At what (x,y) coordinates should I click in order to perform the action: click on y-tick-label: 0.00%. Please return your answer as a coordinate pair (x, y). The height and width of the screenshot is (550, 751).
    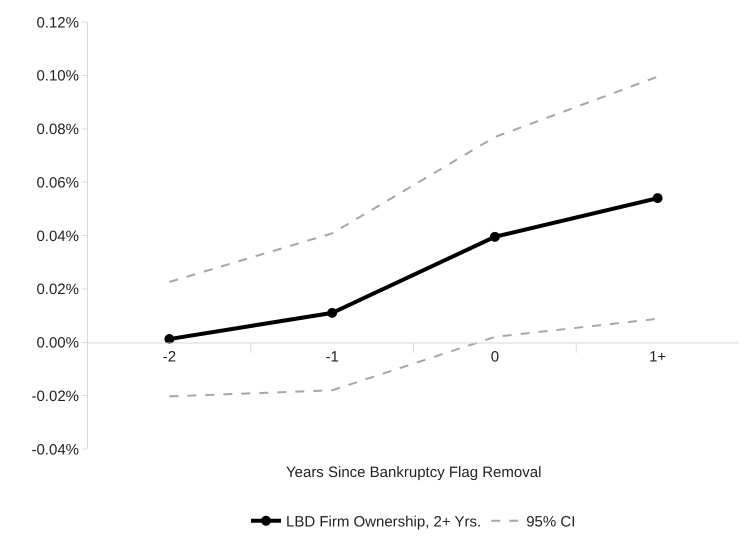
    Looking at the image, I should click on (57, 343).